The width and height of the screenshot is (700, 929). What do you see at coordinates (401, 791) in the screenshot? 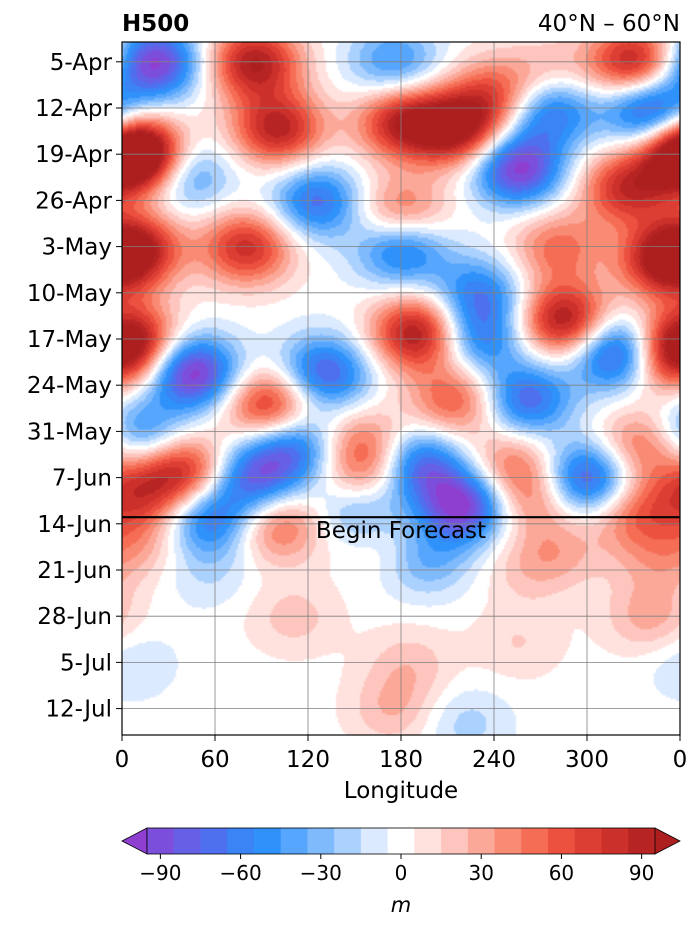
I see `x-axis-label: Longitude` at bounding box center [401, 791].